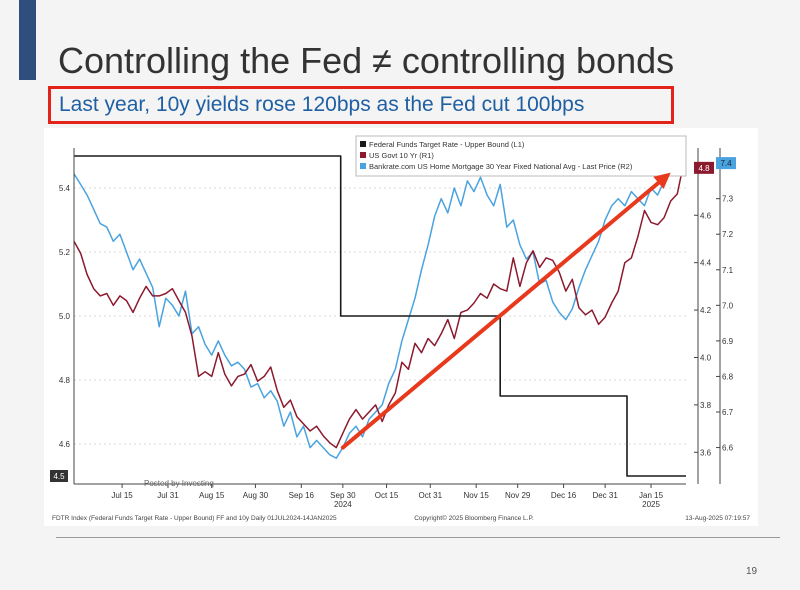 The height and width of the screenshot is (590, 800). I want to click on fed-current-value: 4.5, so click(59, 476).